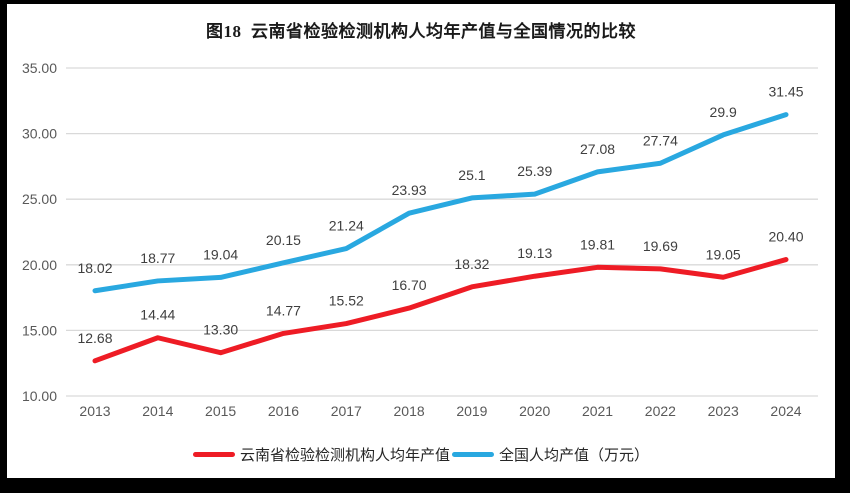 This screenshot has width=850, height=493. I want to click on x-tick-label: 2014, so click(157, 411).